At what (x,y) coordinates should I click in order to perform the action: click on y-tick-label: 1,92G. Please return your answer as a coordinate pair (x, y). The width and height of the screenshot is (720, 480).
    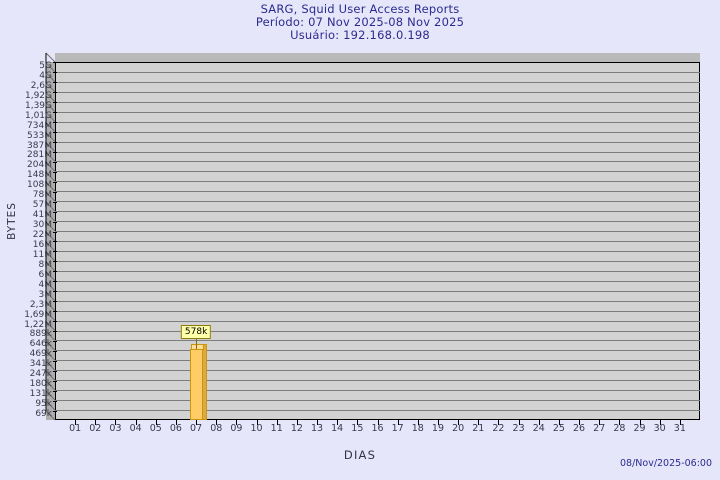
    Looking at the image, I should click on (38, 95).